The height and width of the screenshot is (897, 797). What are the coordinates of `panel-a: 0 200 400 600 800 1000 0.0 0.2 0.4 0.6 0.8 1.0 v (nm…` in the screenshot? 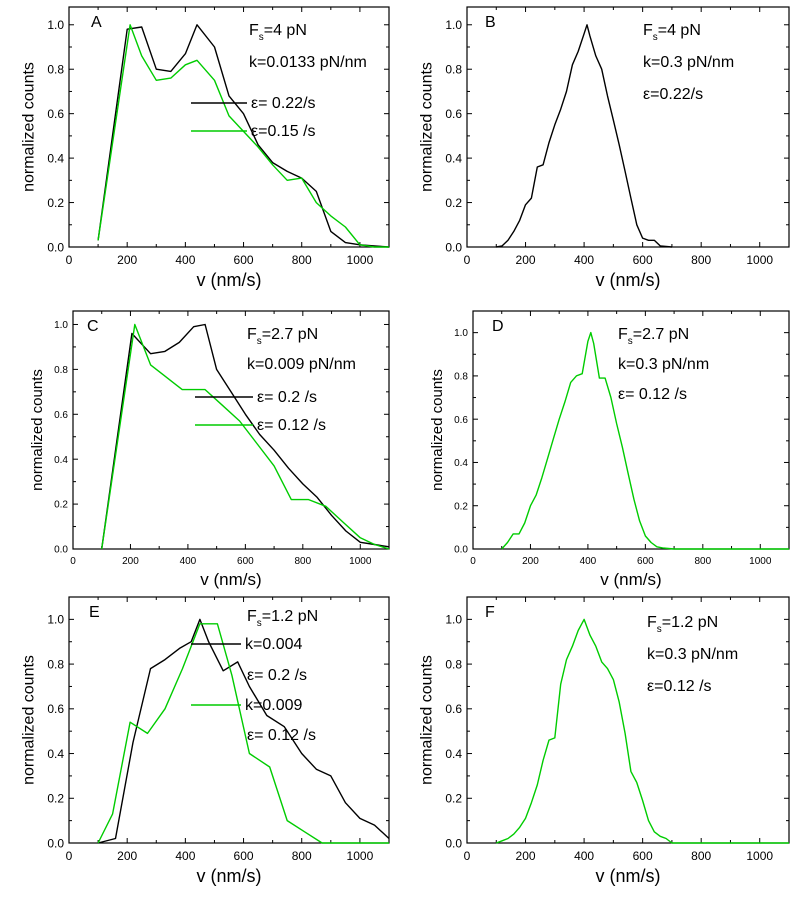 It's located at (205, 148).